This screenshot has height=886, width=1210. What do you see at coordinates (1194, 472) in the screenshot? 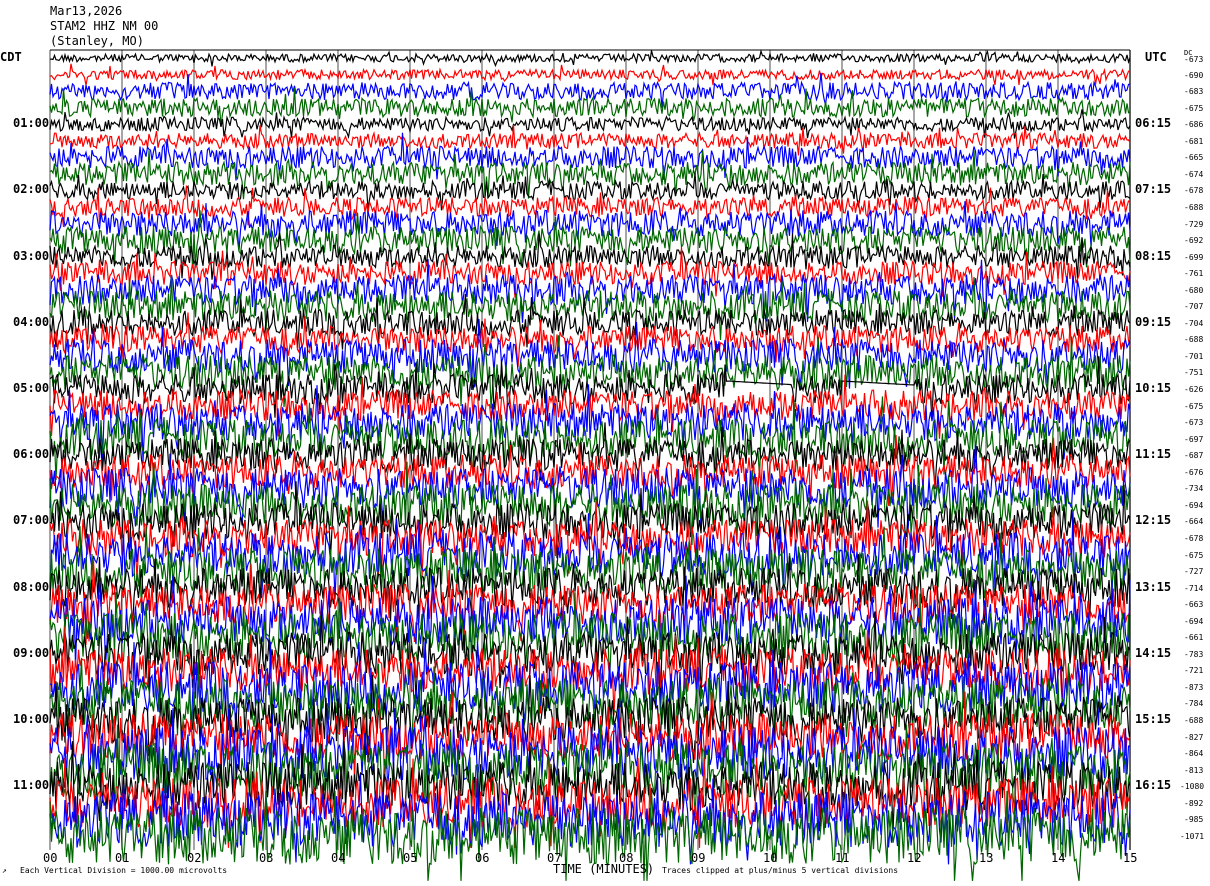
I see `dc-offset-value: -676` at bounding box center [1194, 472].